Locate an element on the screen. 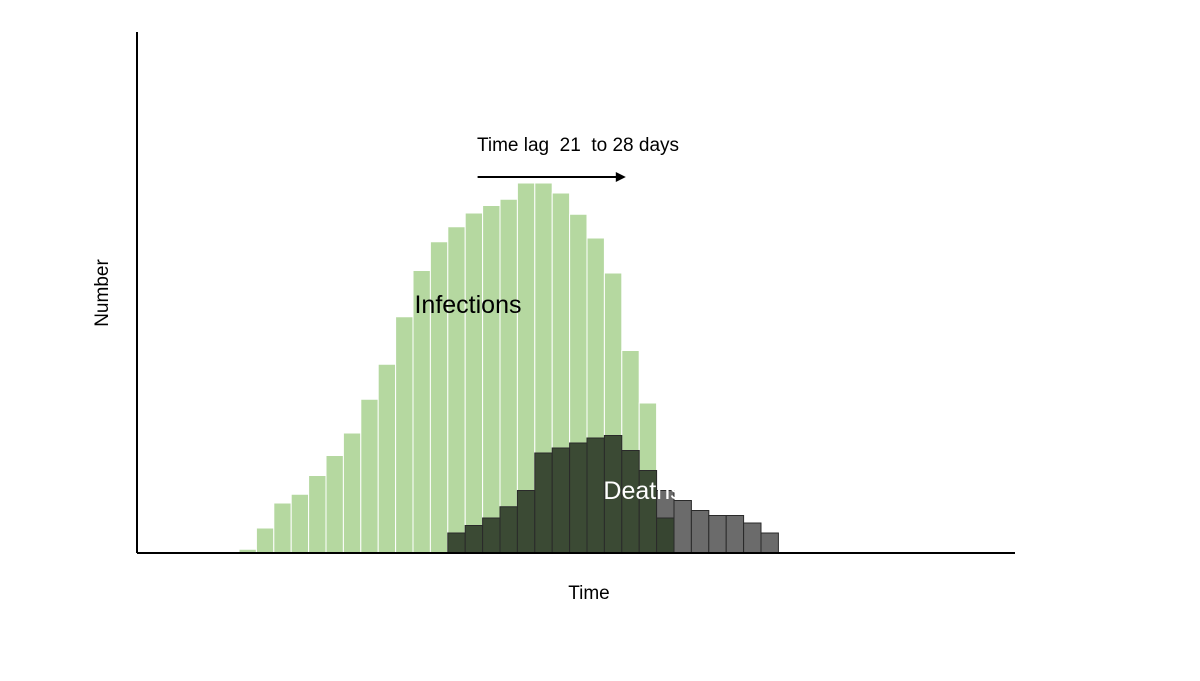  overlap-layer is located at coordinates (665, 535).